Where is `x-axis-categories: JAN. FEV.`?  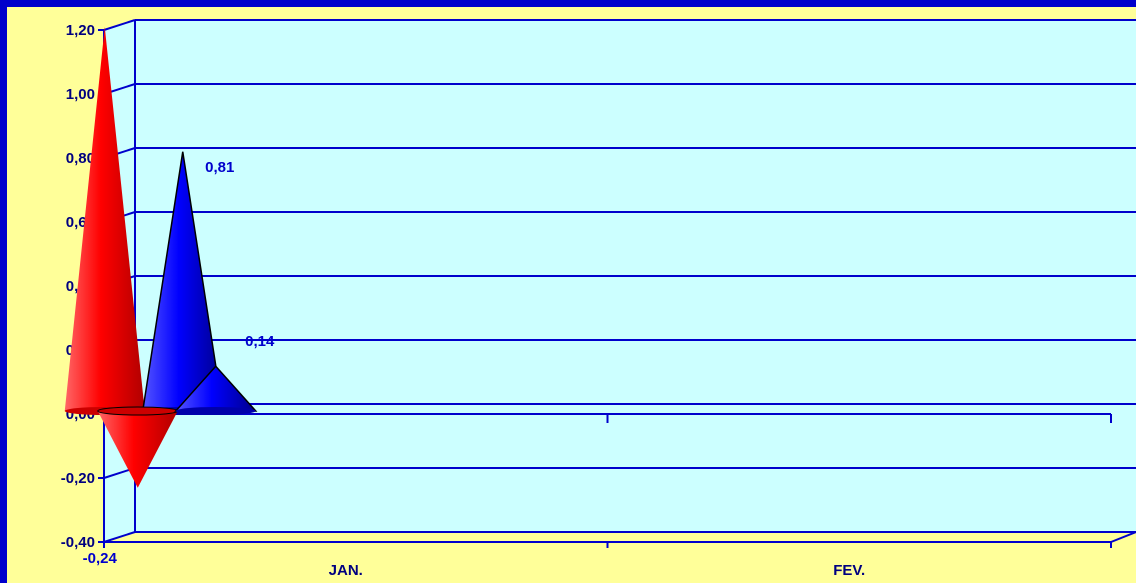
x-axis-categories: JAN. FEV. is located at coordinates (597, 570).